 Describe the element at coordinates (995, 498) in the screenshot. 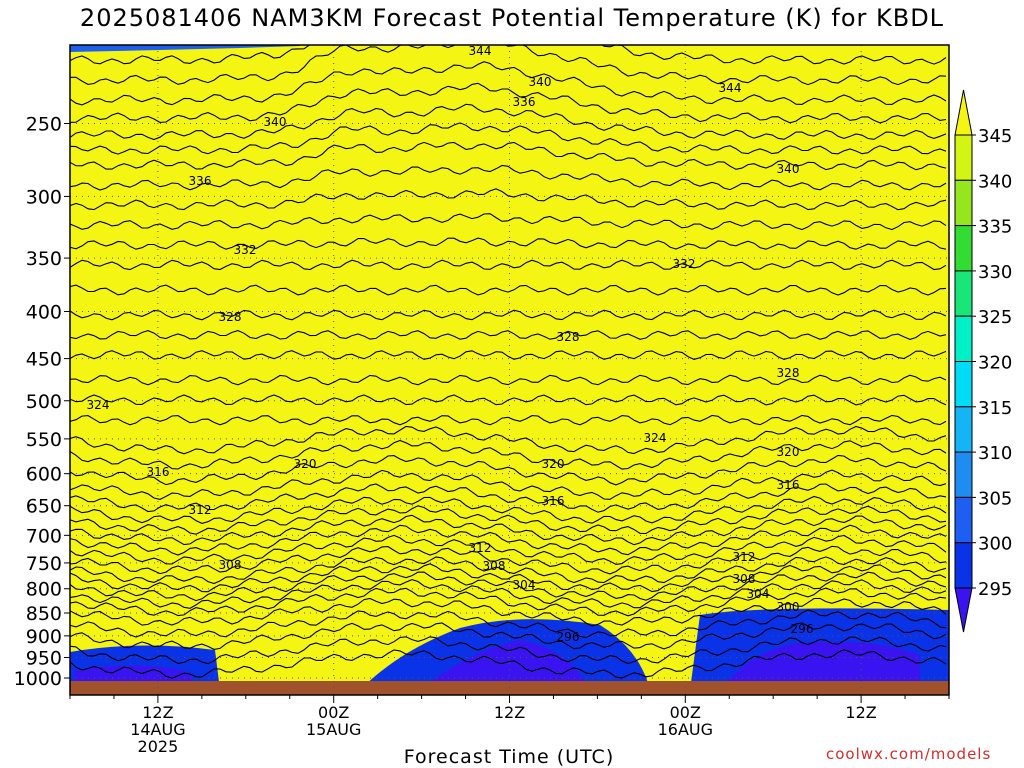

I see `colorbar-label: 305` at that location.